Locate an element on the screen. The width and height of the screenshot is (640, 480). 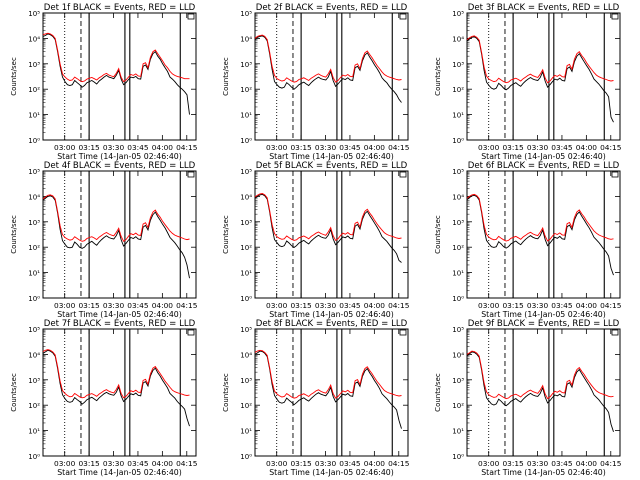
panel-title: Det 6f BLACK = Events, RED = LLD is located at coordinates (544, 166).